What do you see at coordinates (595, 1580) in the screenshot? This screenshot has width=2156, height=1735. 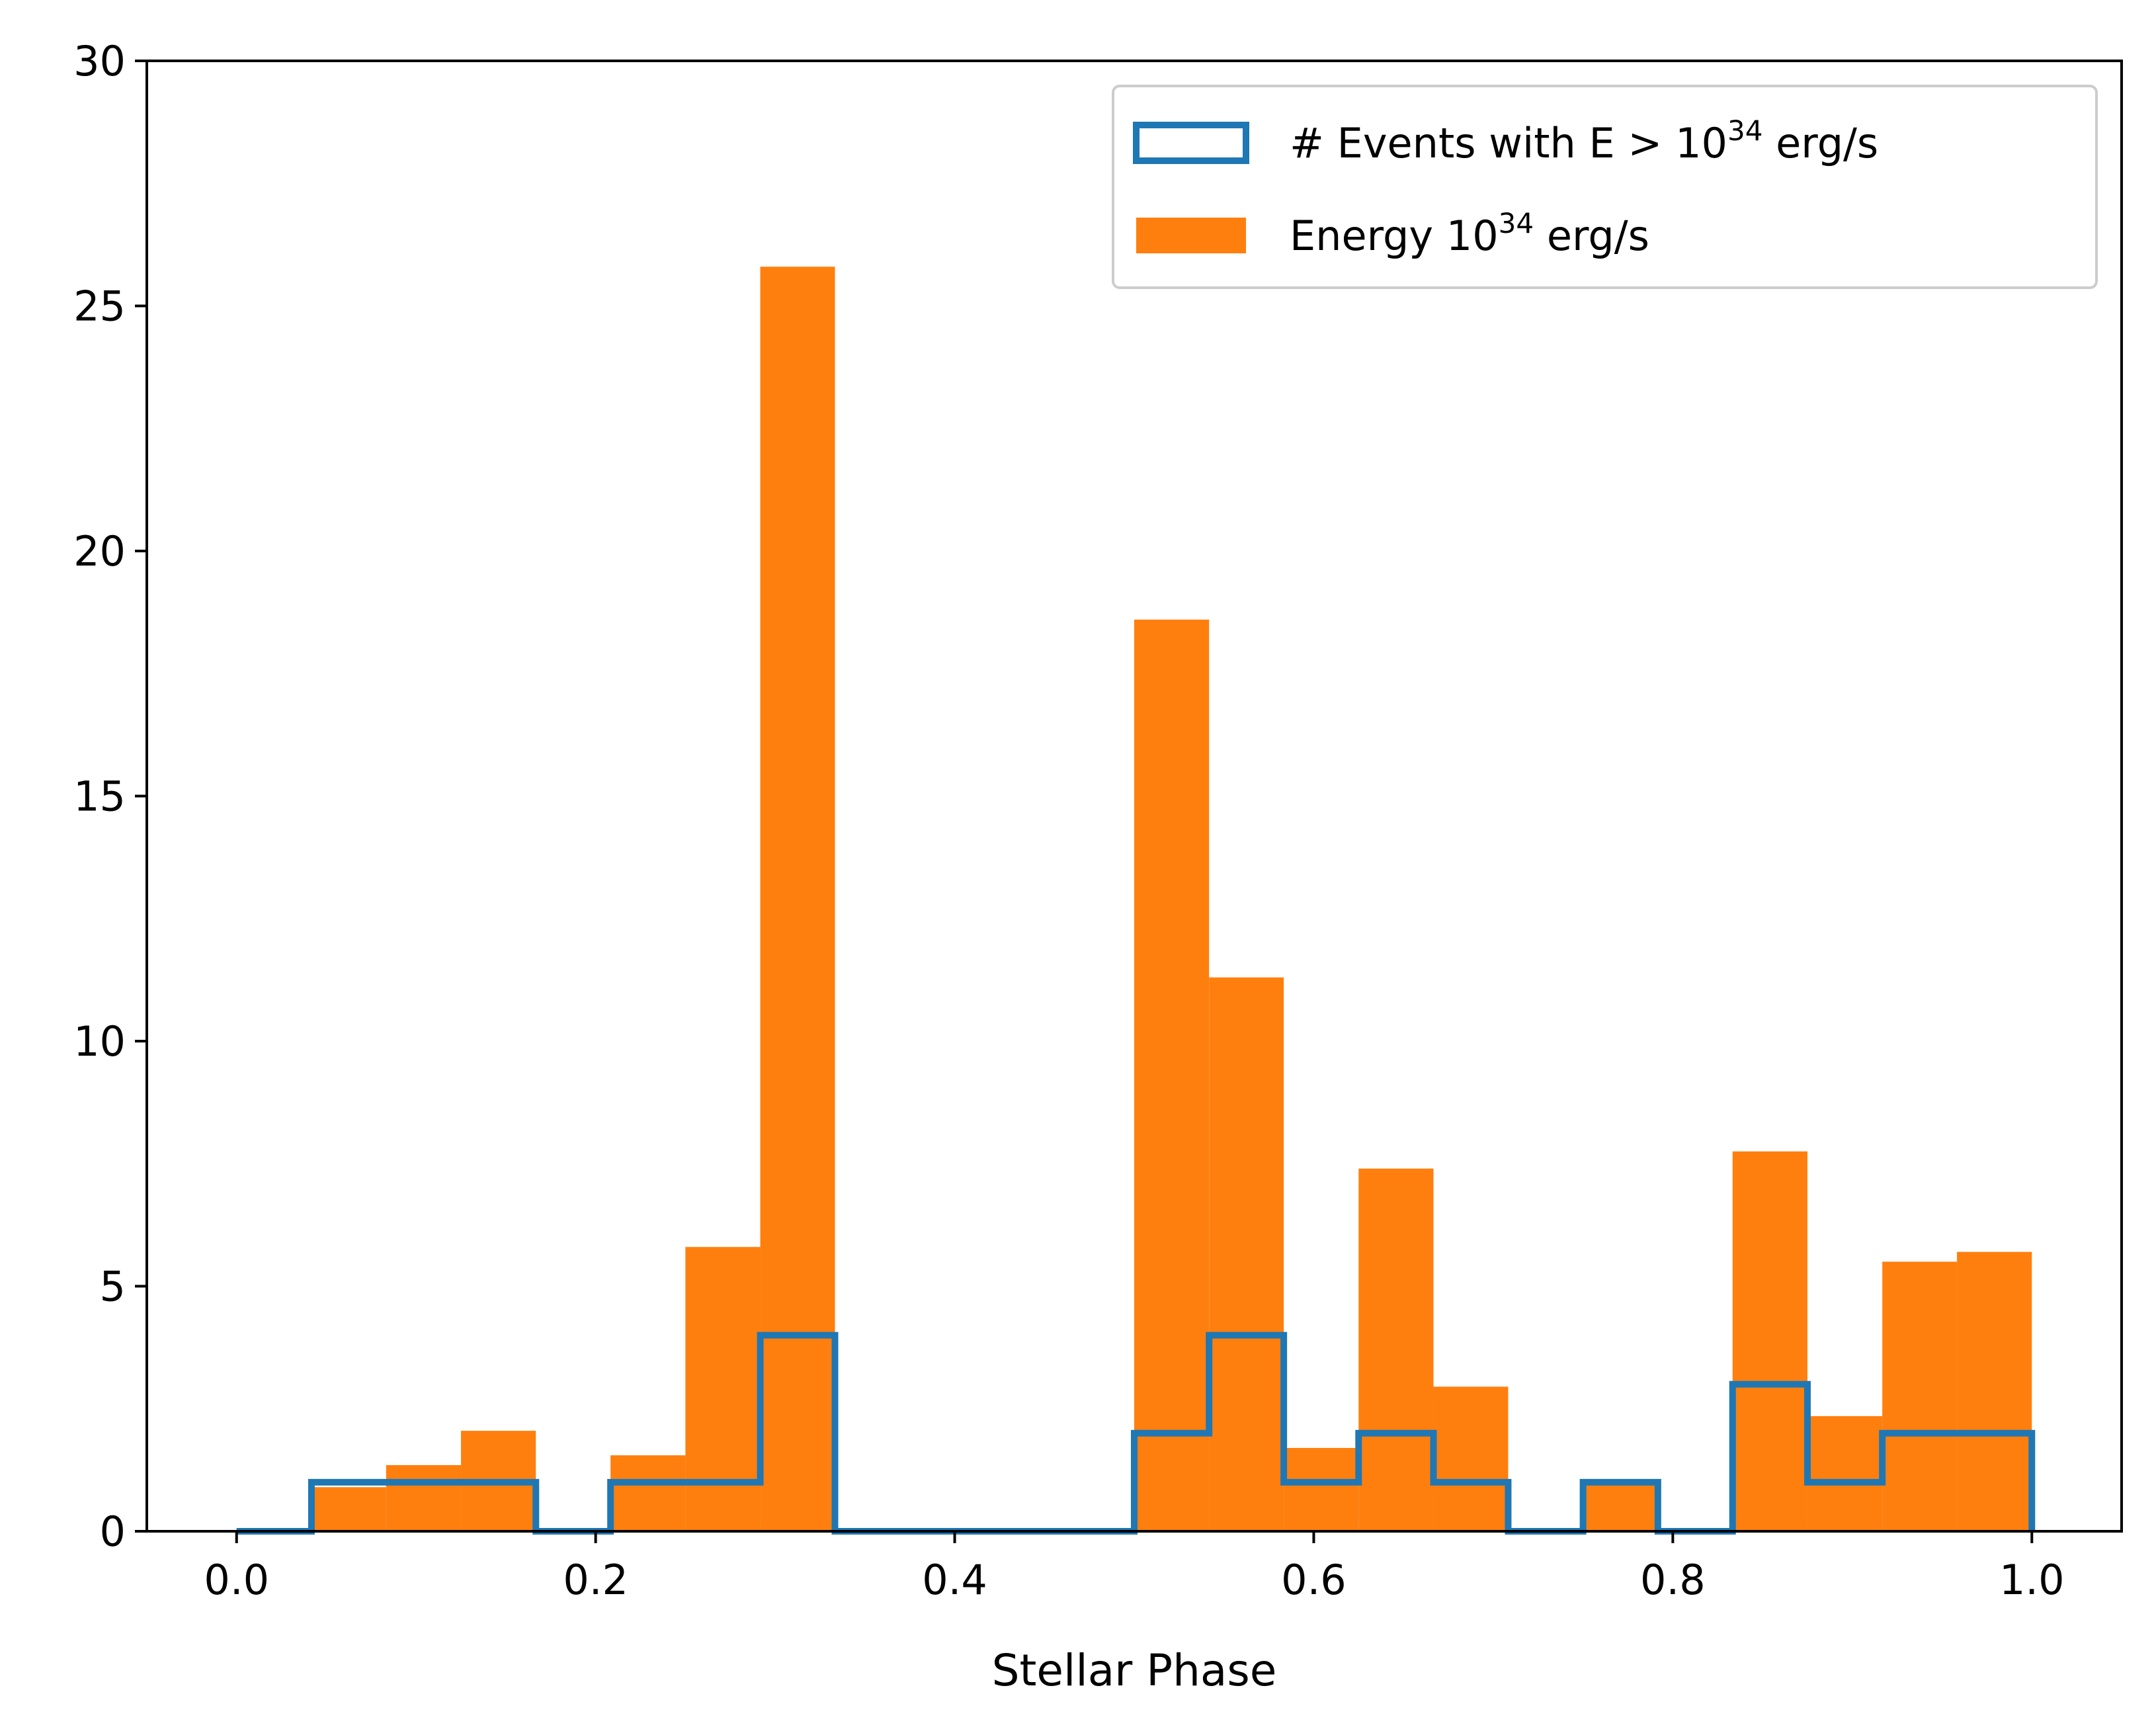 I see `x-tick-label: 0.2` at bounding box center [595, 1580].